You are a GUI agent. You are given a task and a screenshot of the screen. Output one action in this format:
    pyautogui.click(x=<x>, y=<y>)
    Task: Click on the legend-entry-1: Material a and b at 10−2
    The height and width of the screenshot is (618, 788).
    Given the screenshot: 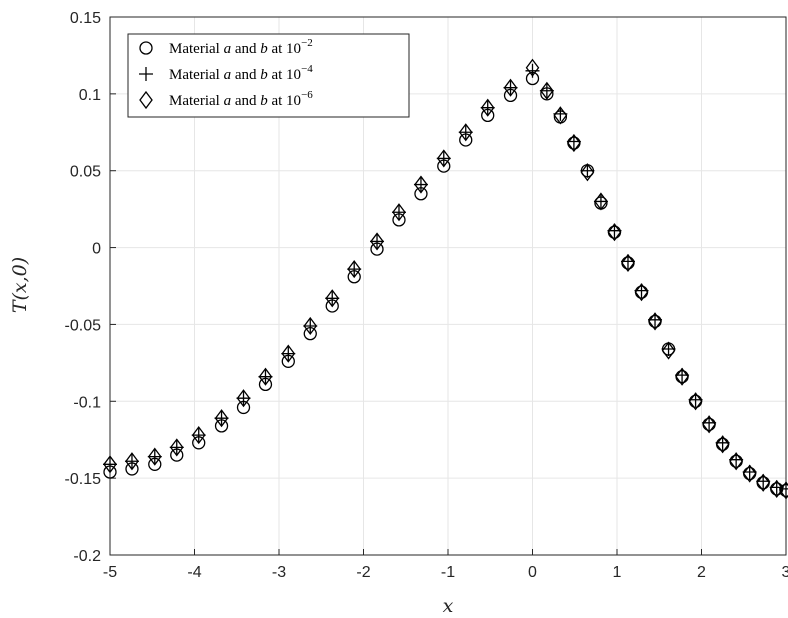 What is the action you would take?
    pyautogui.click(x=241, y=47)
    